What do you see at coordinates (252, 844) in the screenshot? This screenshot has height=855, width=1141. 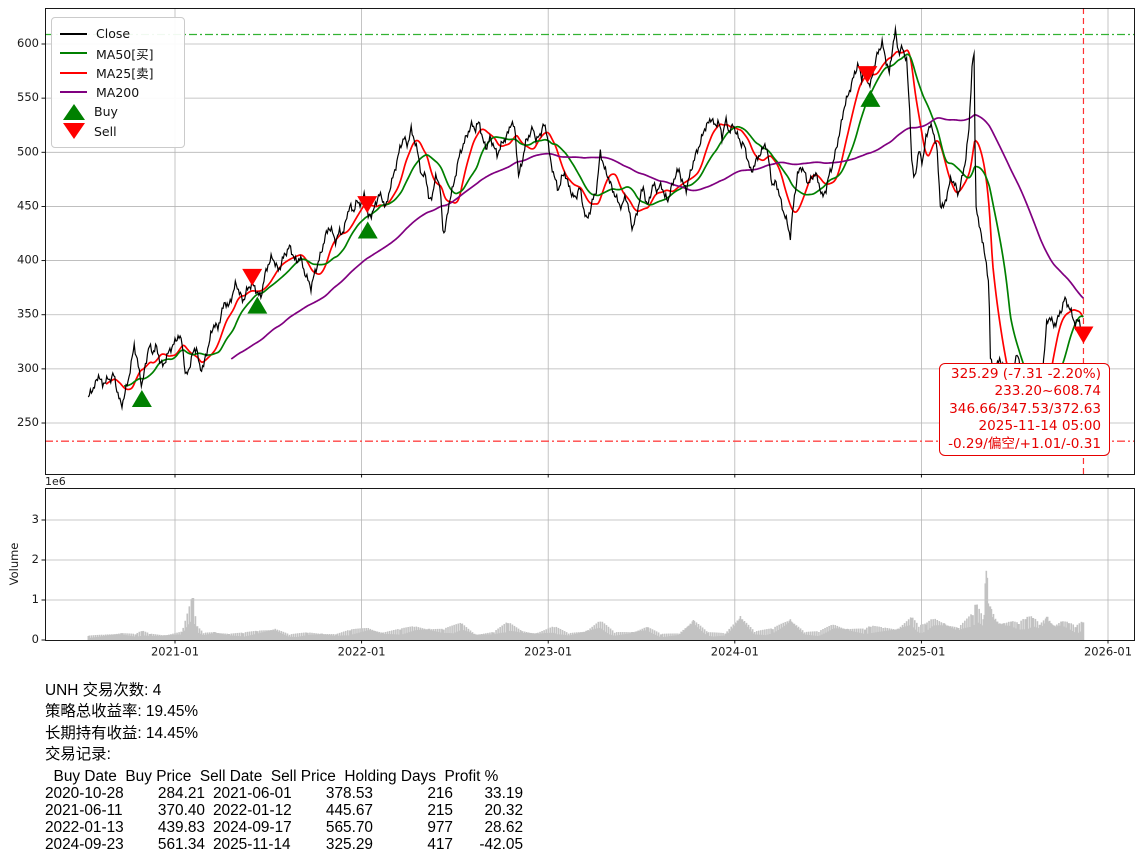 I see `trade-cell: 2025-11-14` at bounding box center [252, 844].